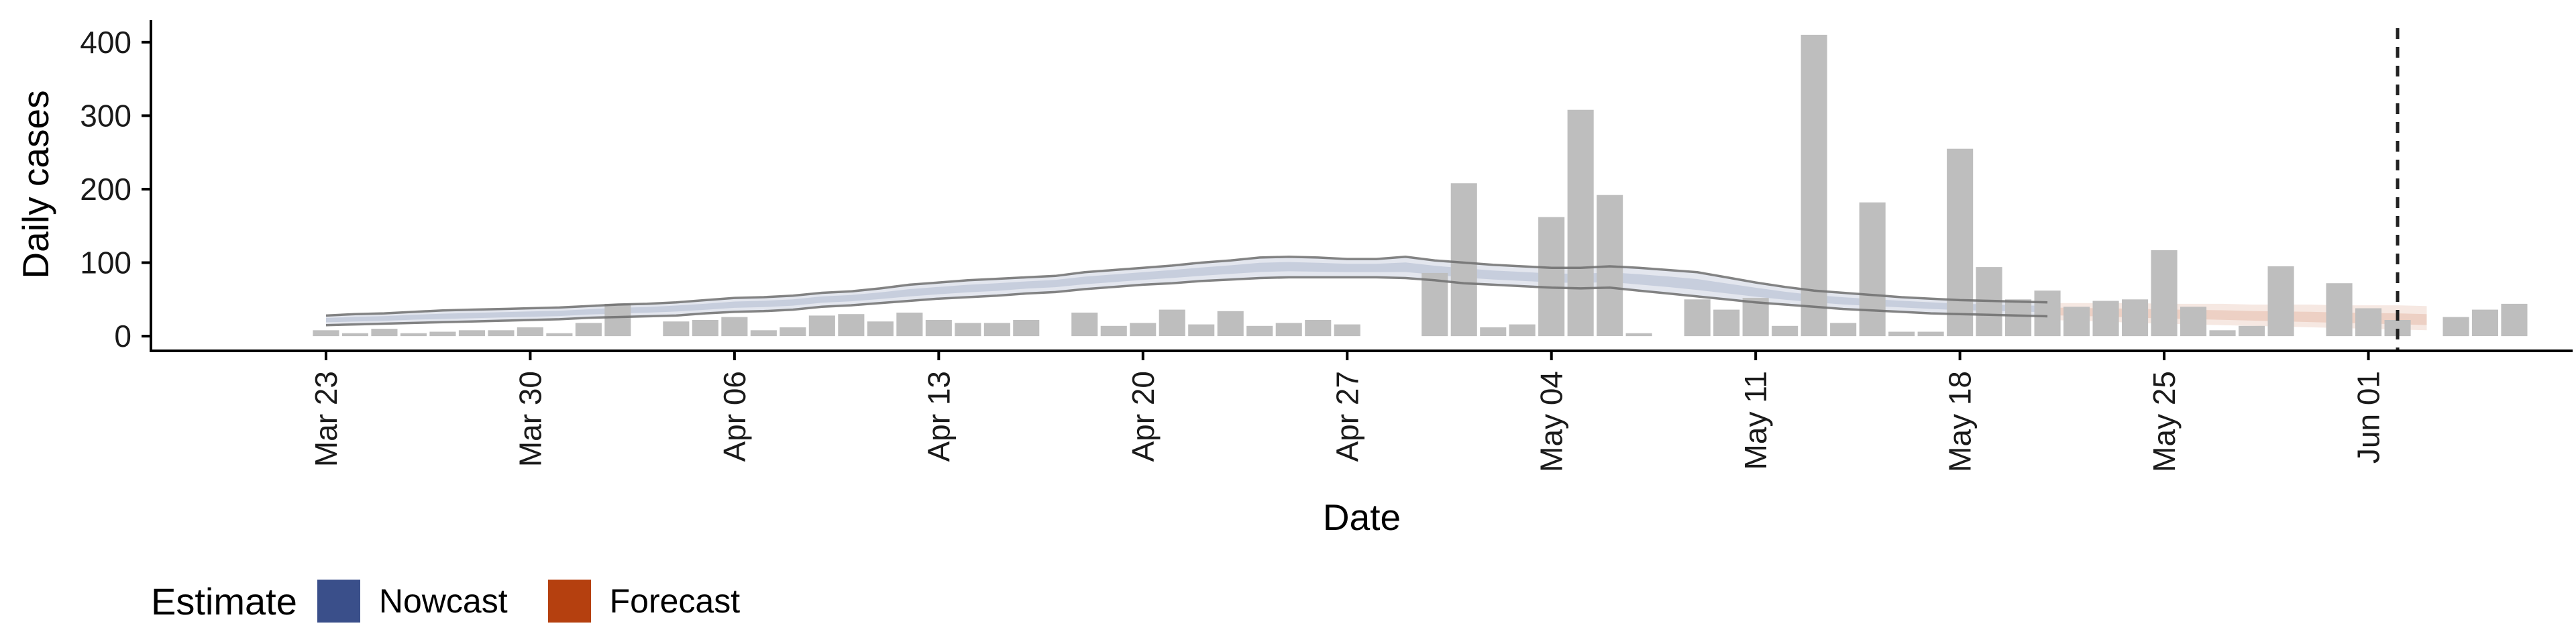 The width and height of the screenshot is (2576, 644). What do you see at coordinates (2368, 417) in the screenshot?
I see `x-tick-label: Jun 01` at bounding box center [2368, 417].